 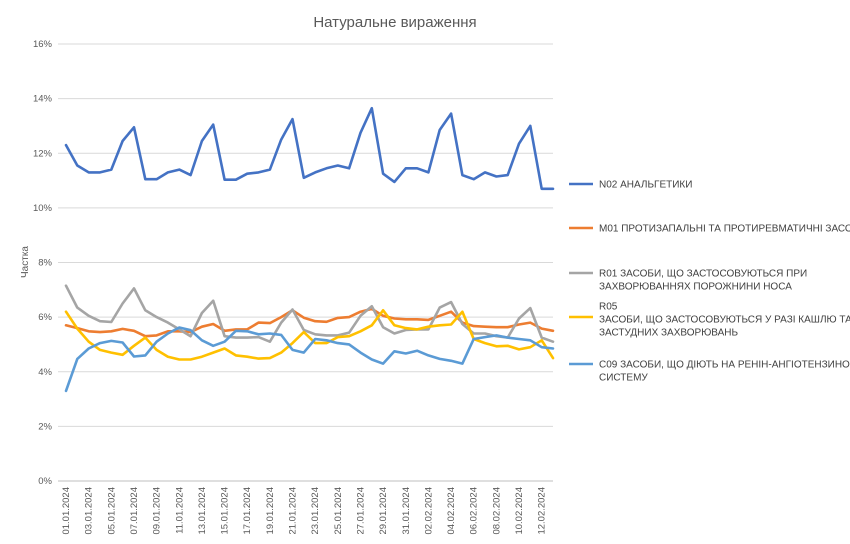 What do you see at coordinates (474, 511) in the screenshot?
I see `x-tick-label: 06.02.2024` at bounding box center [474, 511].